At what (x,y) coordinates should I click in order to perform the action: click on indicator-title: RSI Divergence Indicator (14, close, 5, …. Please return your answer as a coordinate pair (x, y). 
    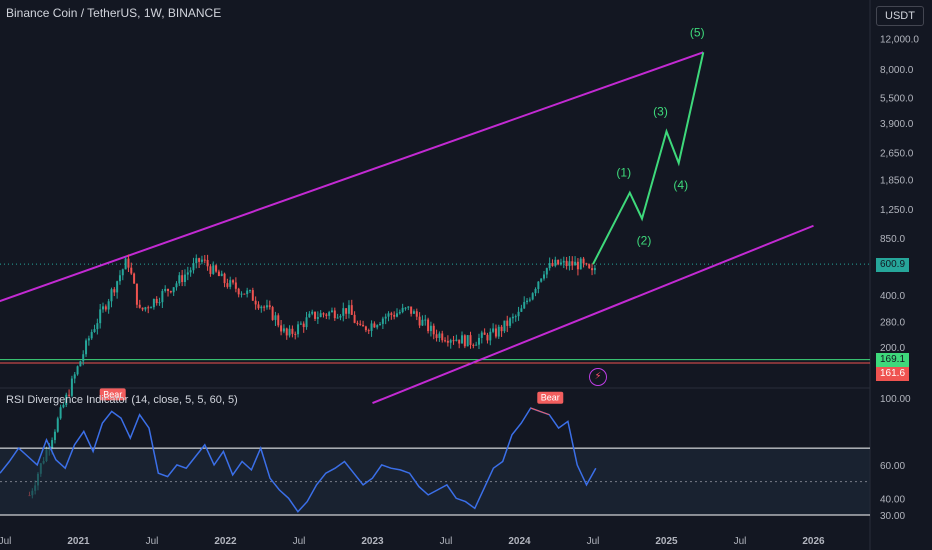
    Looking at the image, I should click on (122, 400).